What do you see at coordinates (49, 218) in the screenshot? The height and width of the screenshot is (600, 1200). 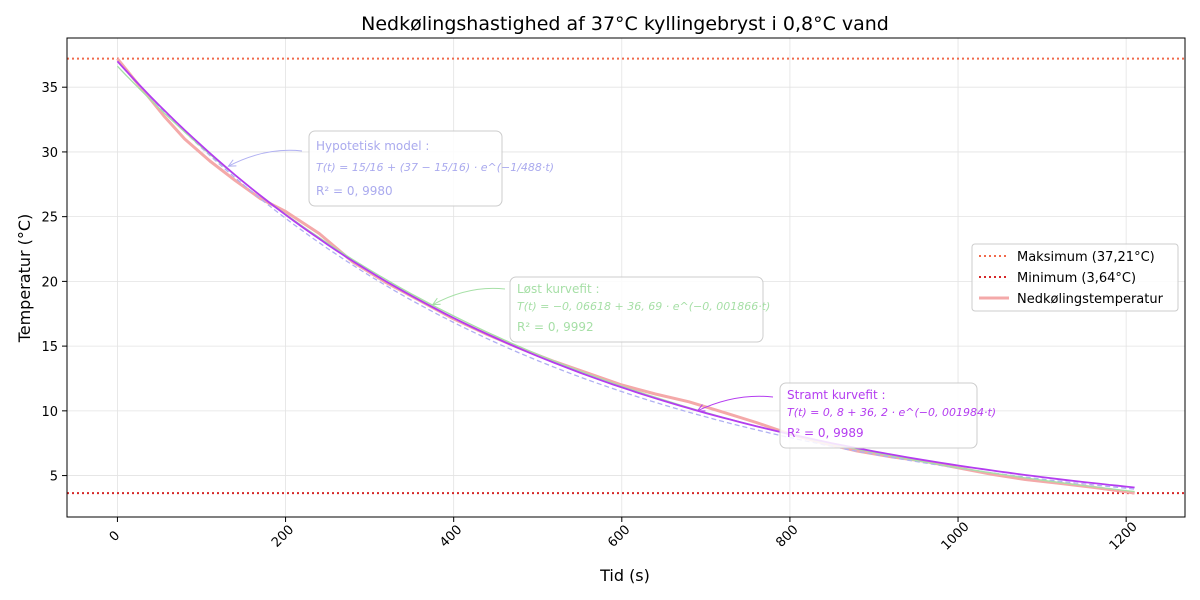 I see `y-tick-label: 25` at bounding box center [49, 218].